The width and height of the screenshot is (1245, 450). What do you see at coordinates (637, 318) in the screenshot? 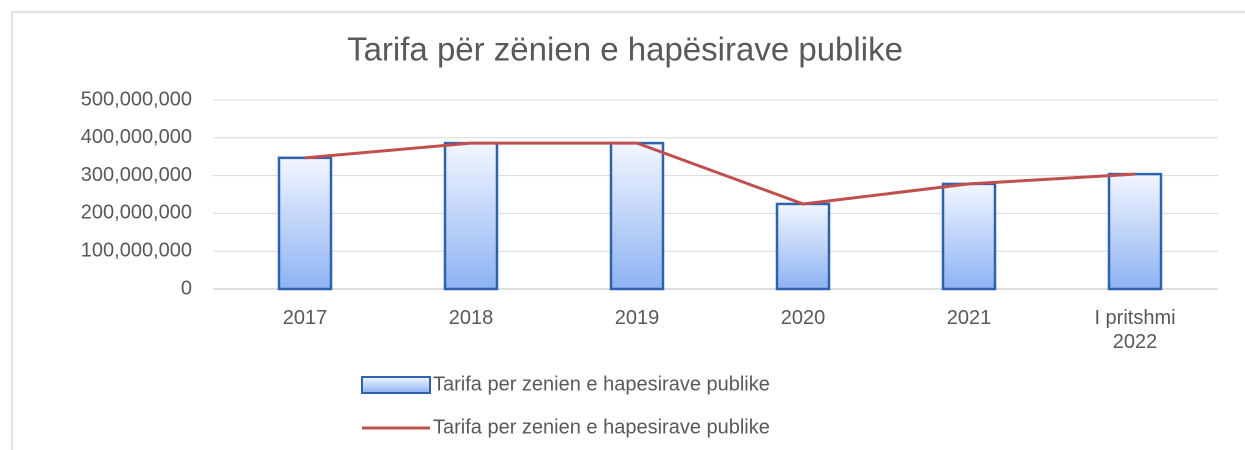
I see `x-tick-label: 2019` at bounding box center [637, 318].